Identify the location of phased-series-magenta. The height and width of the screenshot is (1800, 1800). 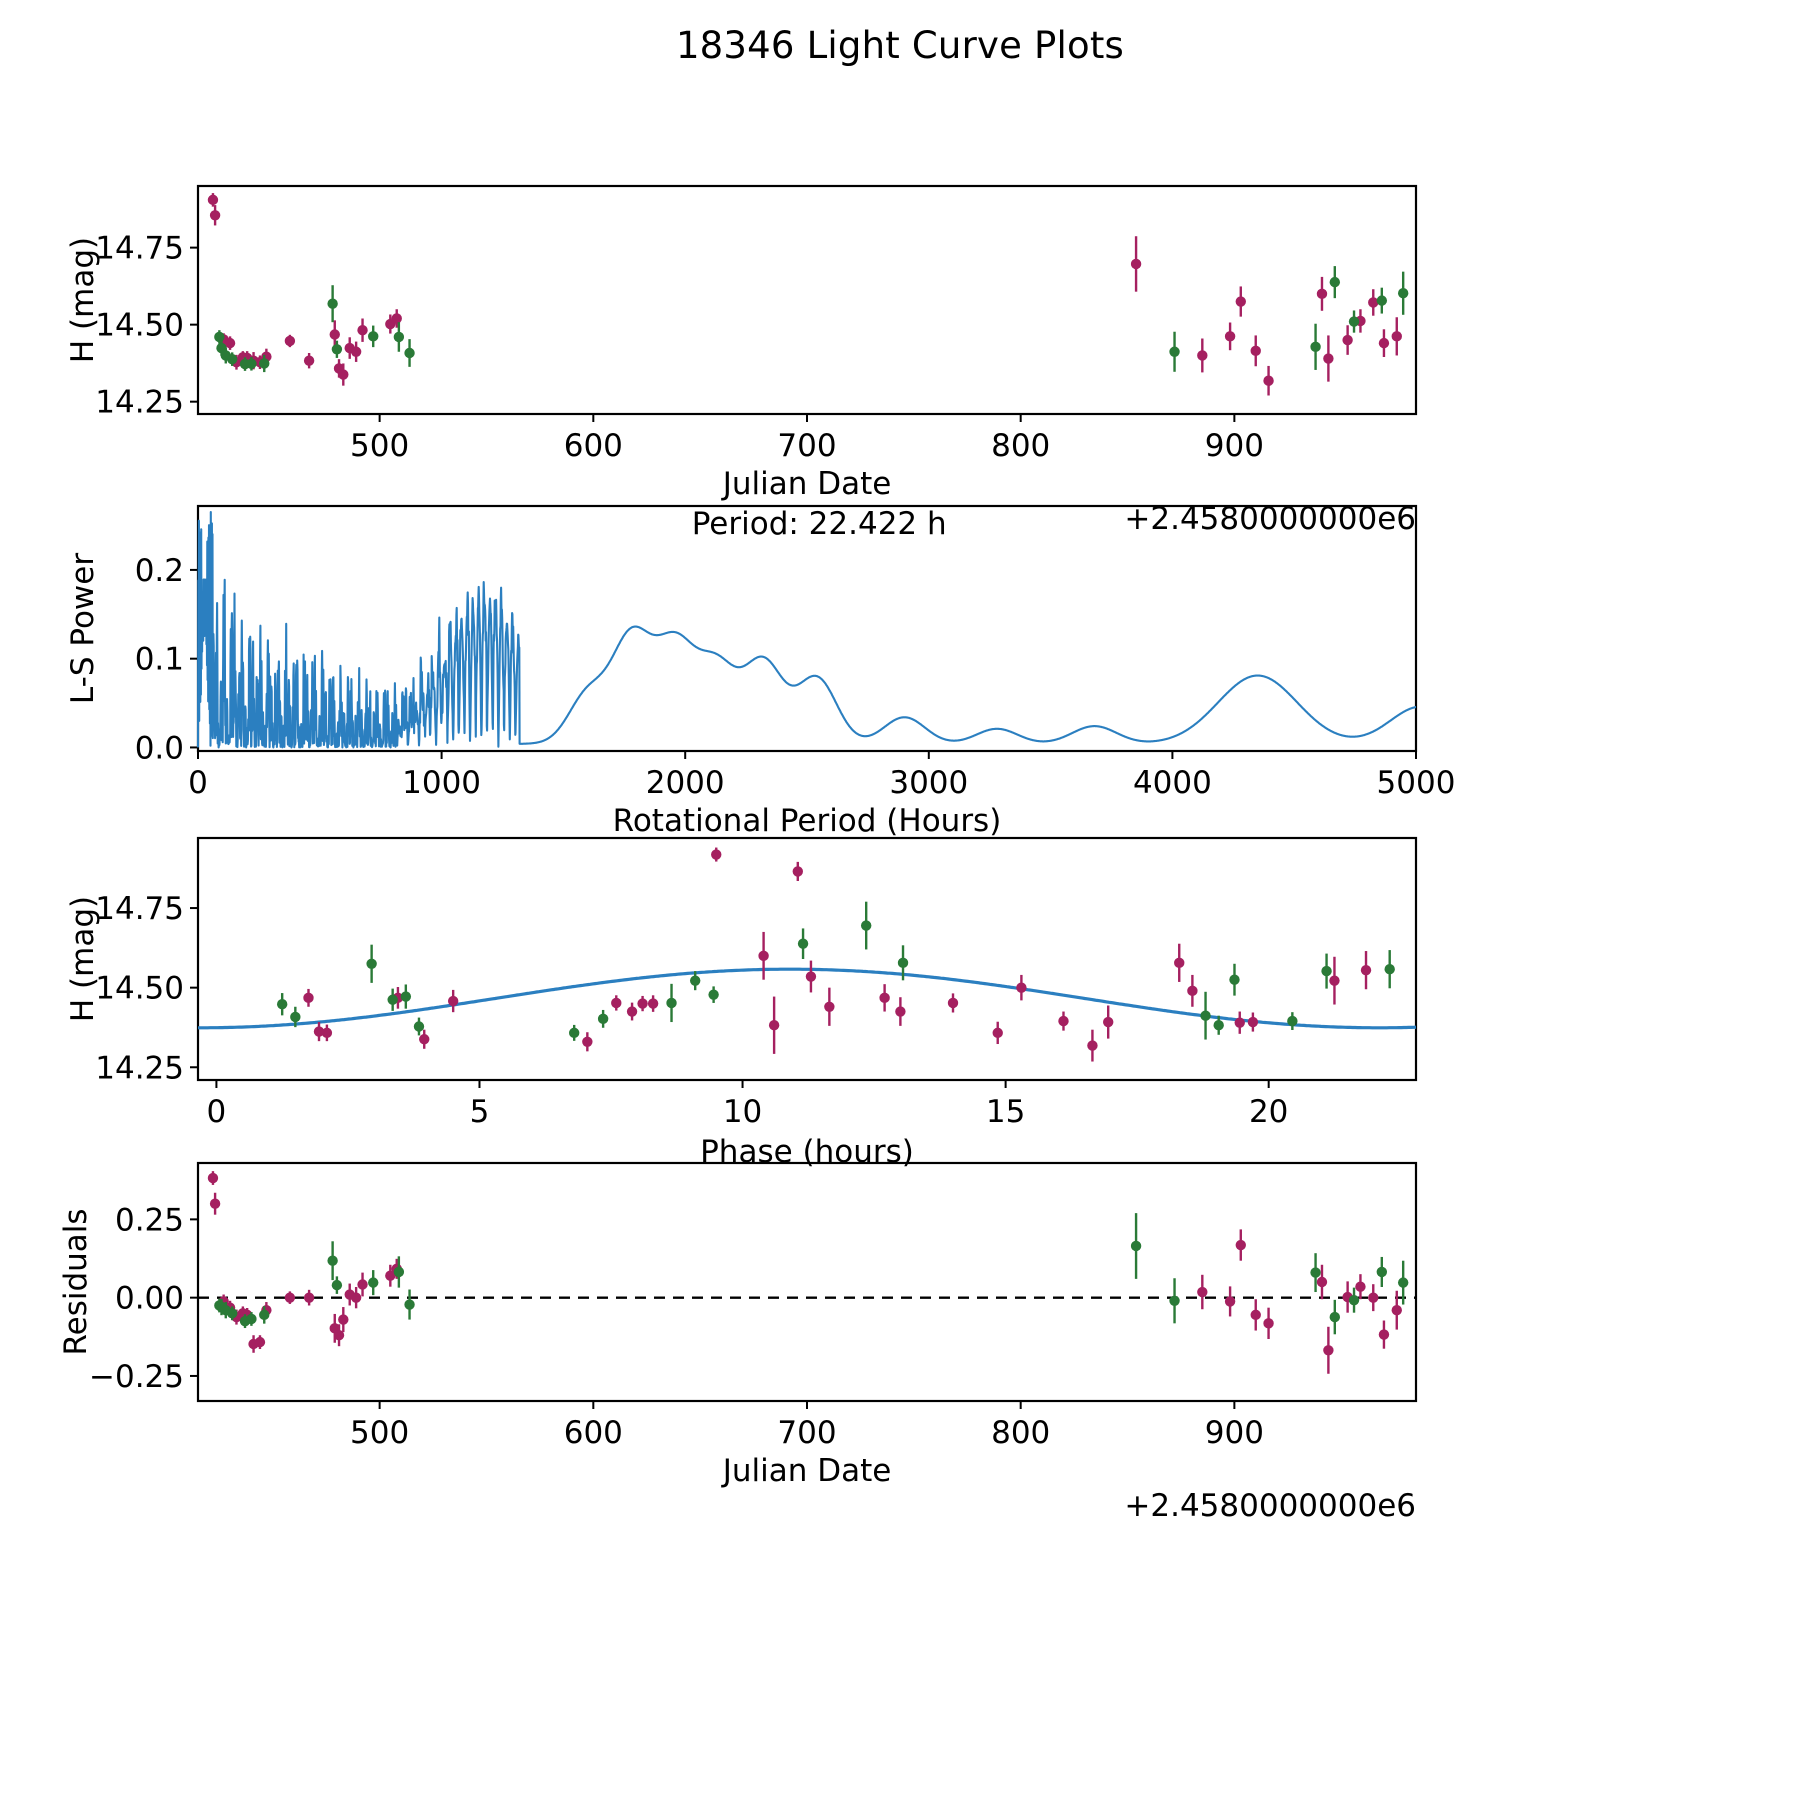
(837, 954).